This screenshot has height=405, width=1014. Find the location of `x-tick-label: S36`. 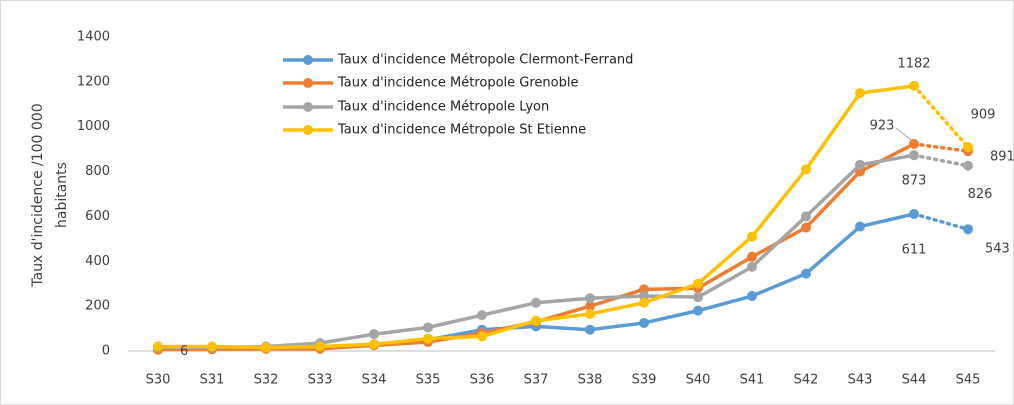

x-tick-label: S36 is located at coordinates (482, 380).